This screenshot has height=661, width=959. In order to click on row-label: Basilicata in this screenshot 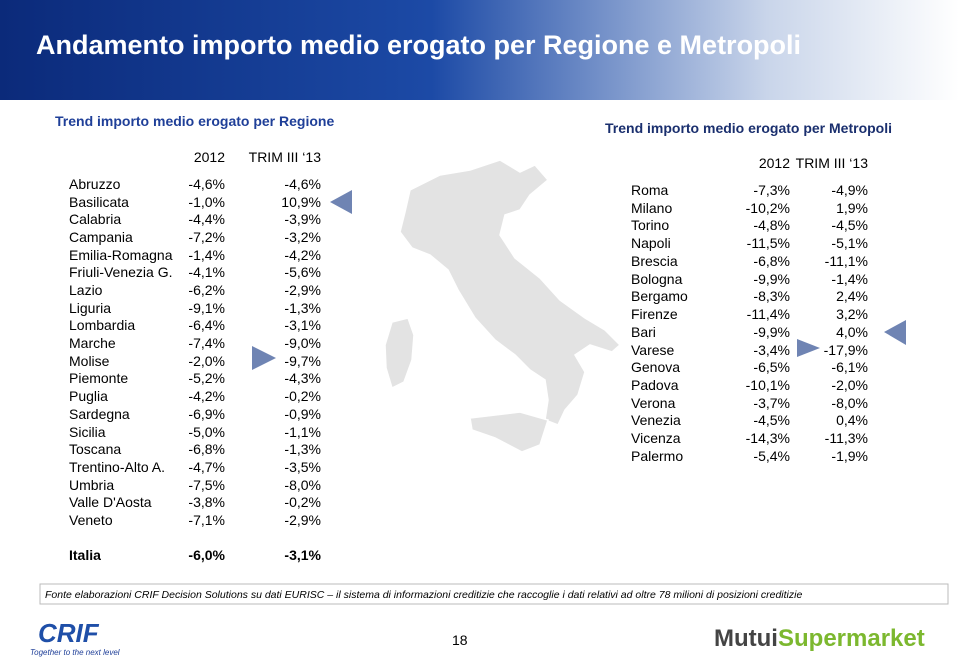, I will do `click(99, 201)`.